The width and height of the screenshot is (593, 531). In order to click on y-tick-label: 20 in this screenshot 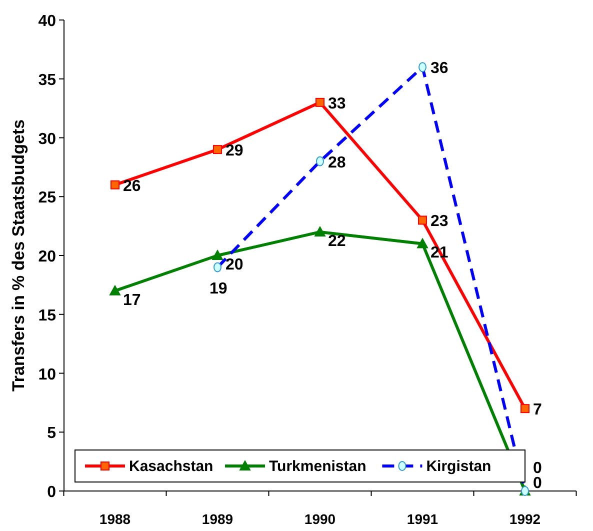, I will do `click(47, 257)`.